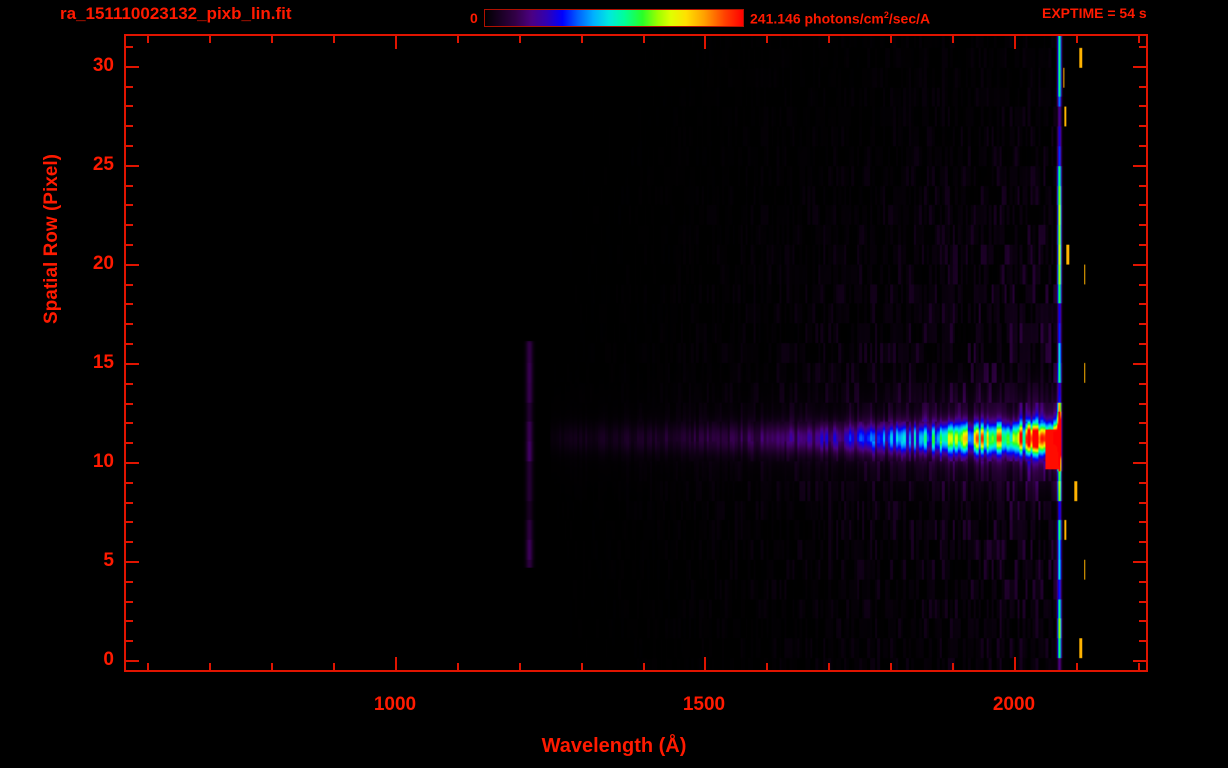  I want to click on exptime-annotation: EXPTIME = 54 s, so click(1094, 13).